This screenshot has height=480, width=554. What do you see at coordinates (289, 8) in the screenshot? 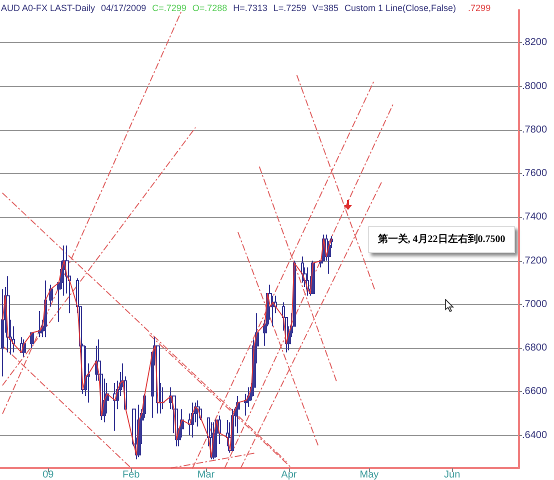
I see `annotation: L=.7259` at bounding box center [289, 8].